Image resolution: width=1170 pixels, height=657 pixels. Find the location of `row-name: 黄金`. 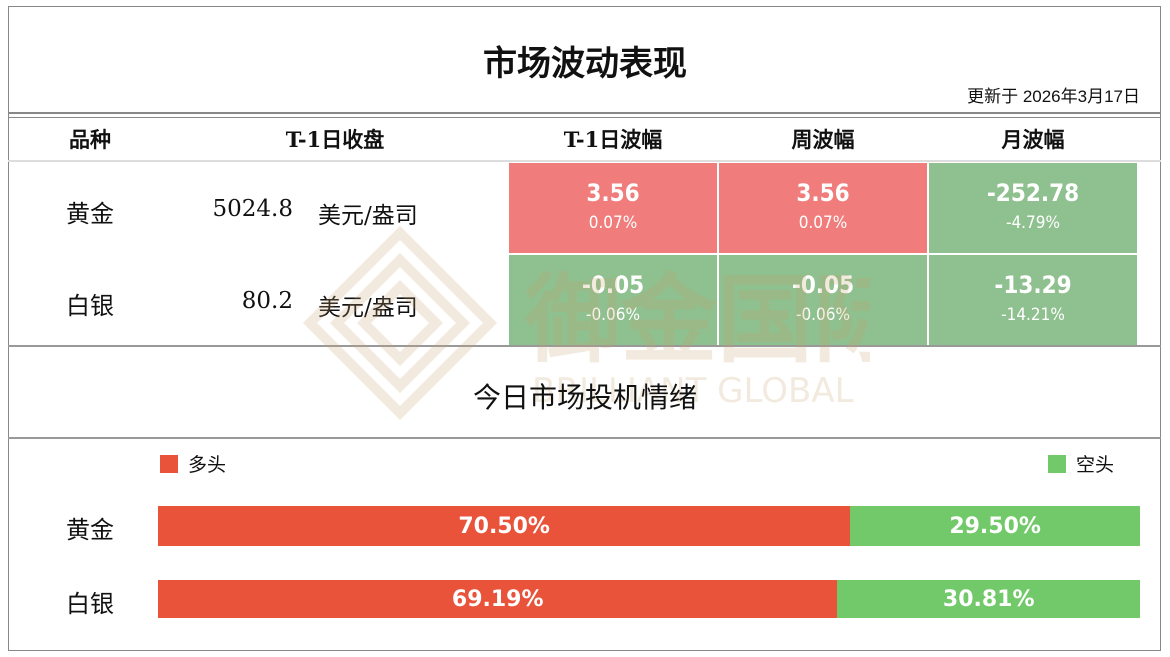

row-name: 黄金 is located at coordinates (90, 214).